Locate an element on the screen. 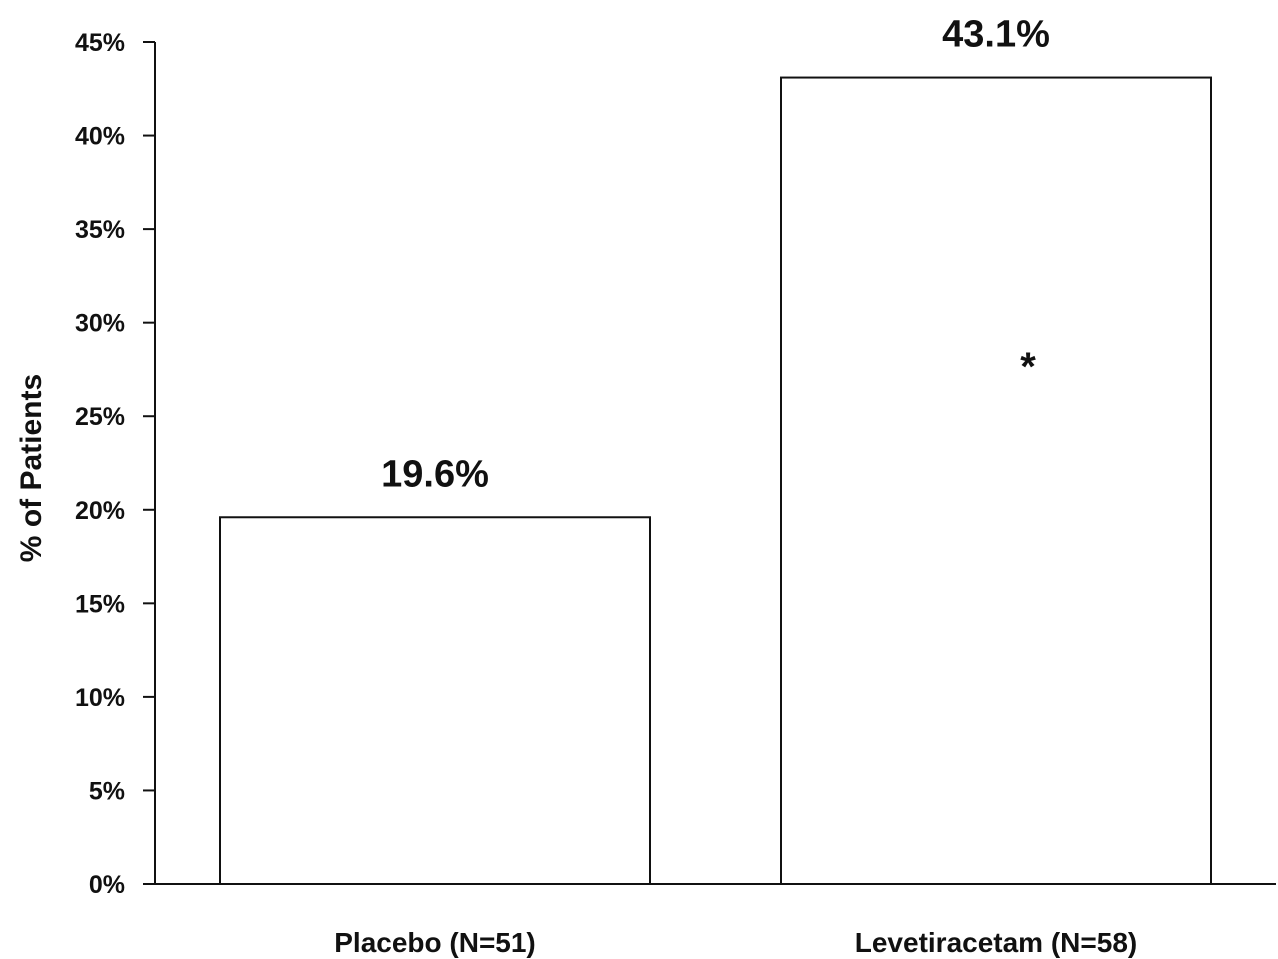  y-axis-ticks: 0% 5% 10% 15% 20% 25% 30% 35% 40% 45% is located at coordinates (115, 464).